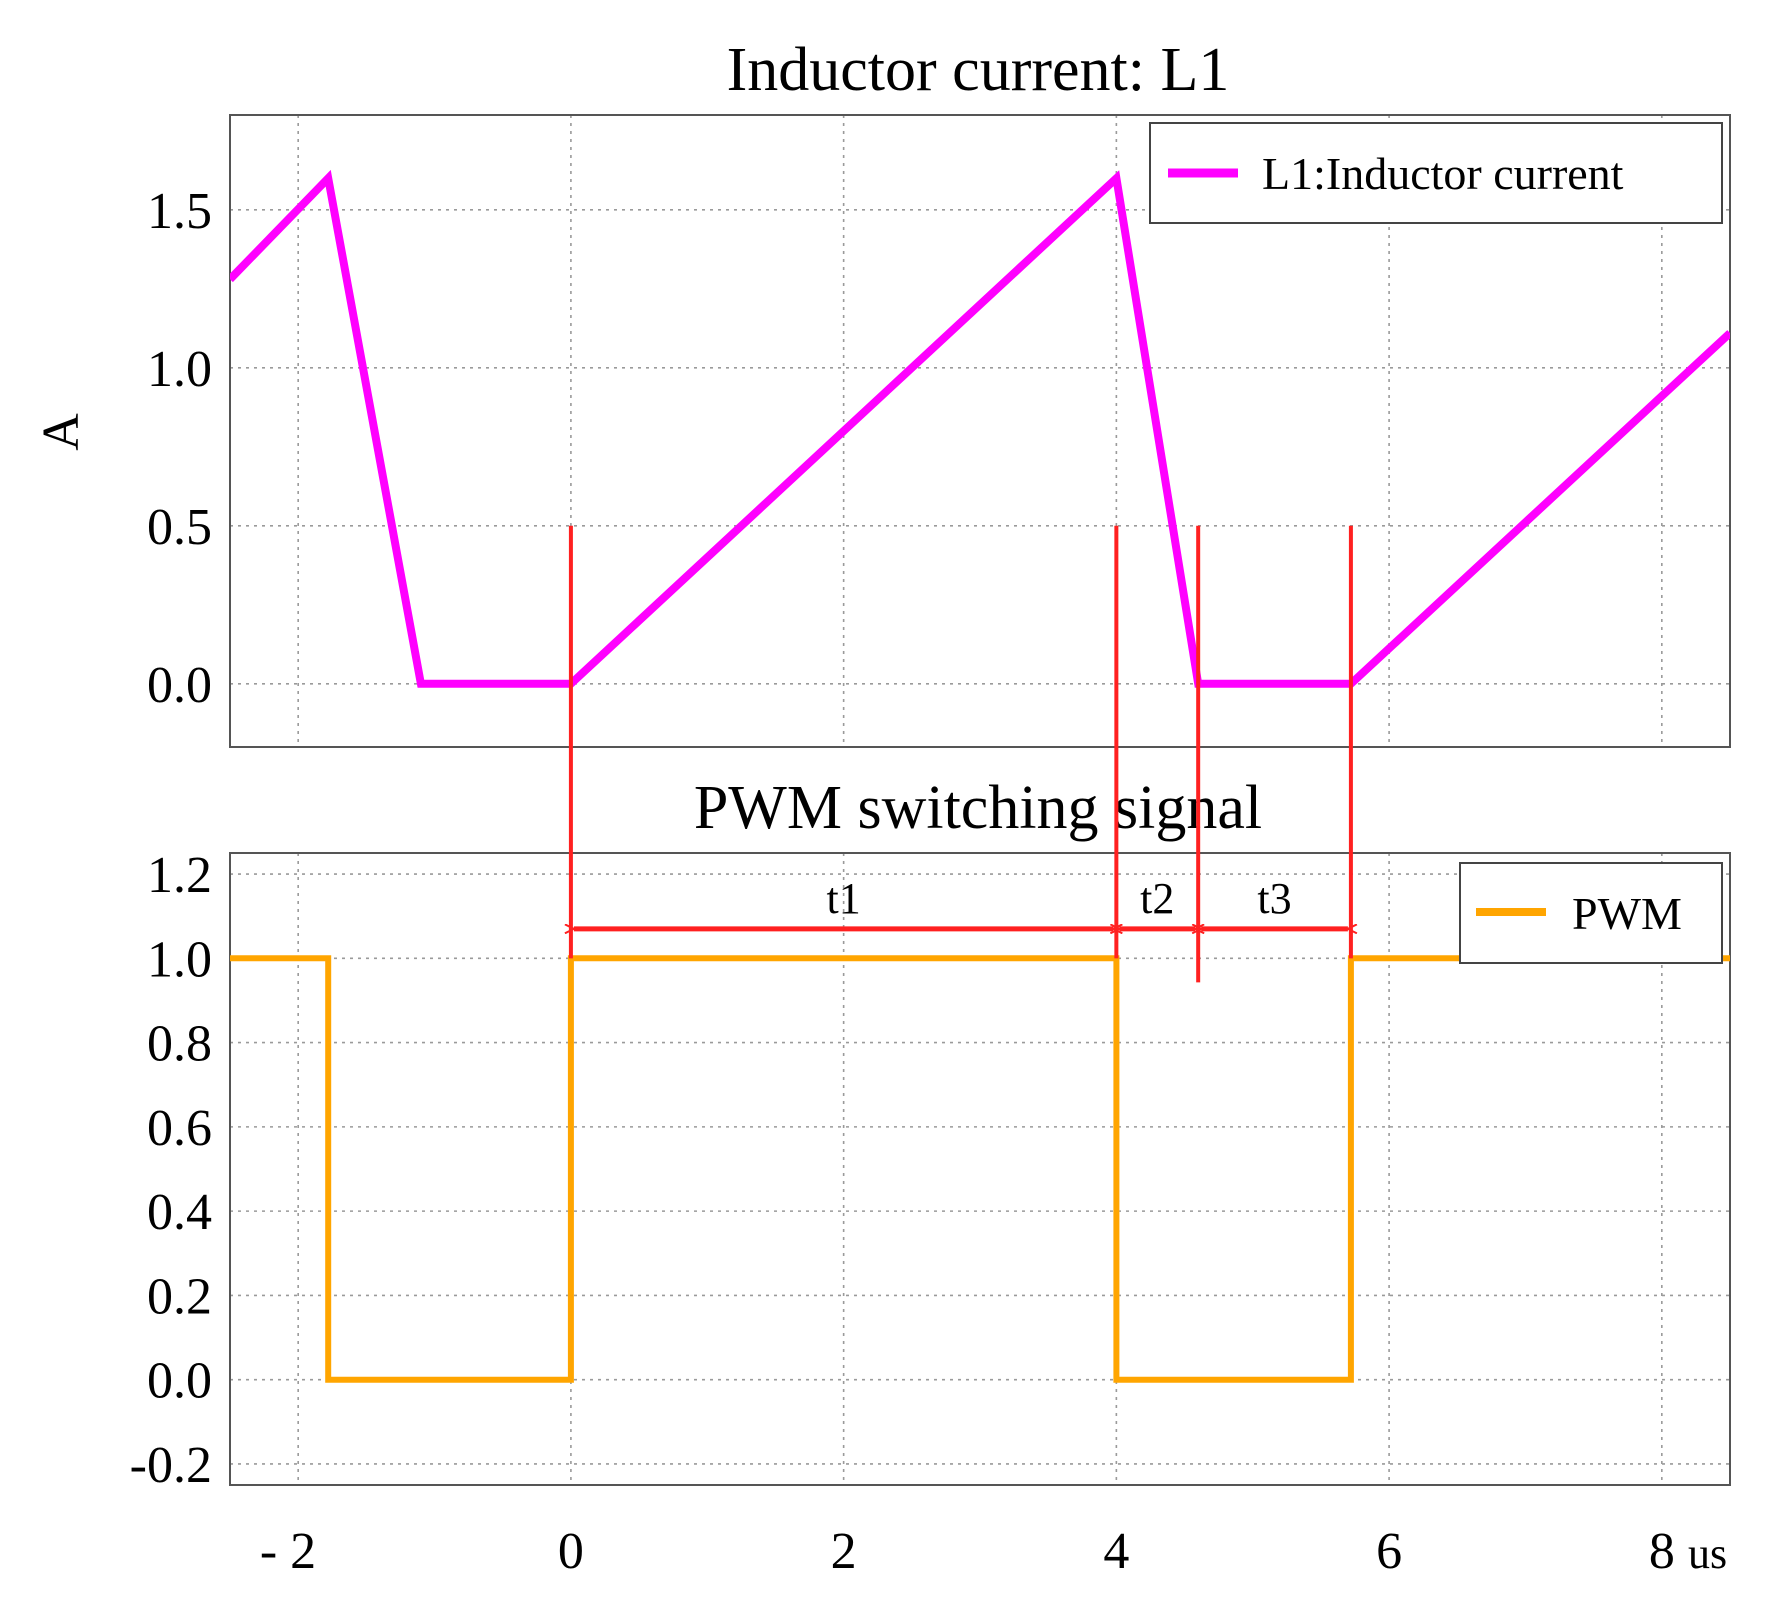 The height and width of the screenshot is (1606, 1771). Describe the element at coordinates (1443, 173) in the screenshot. I see `top-legend-label: L1:Inductor current` at that location.